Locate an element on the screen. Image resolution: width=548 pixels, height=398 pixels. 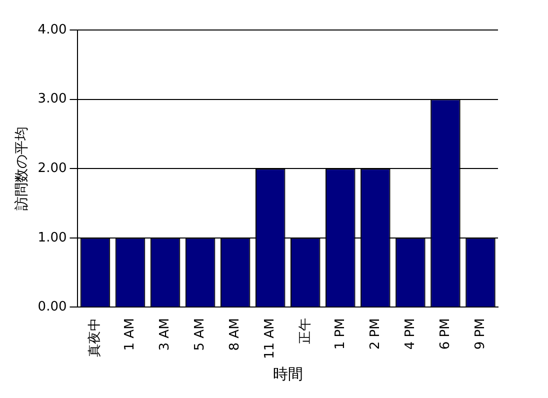
y-tick-label: 0.00 is located at coordinates (52, 307).